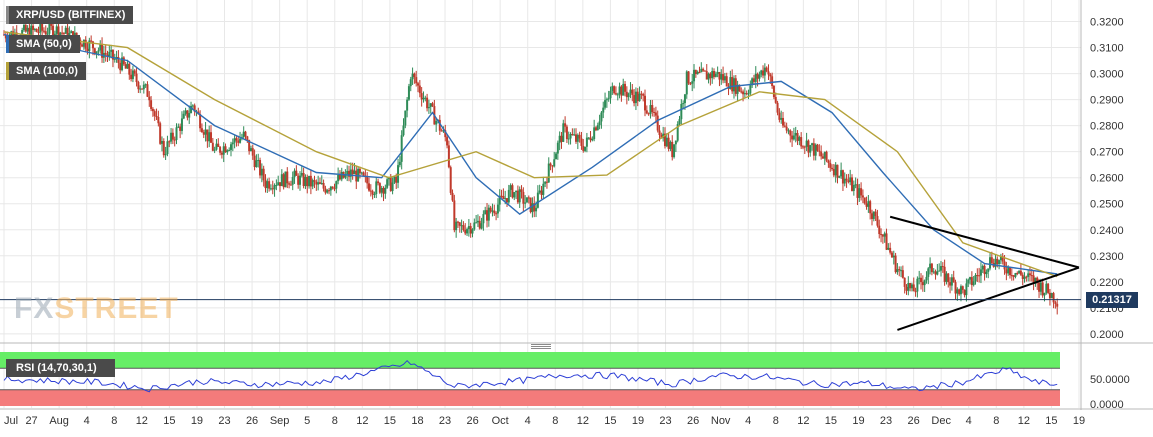 This screenshot has height=437, width=1153. Describe the element at coordinates (472, 421) in the screenshot. I see `x-tick-label: 26` at that location.